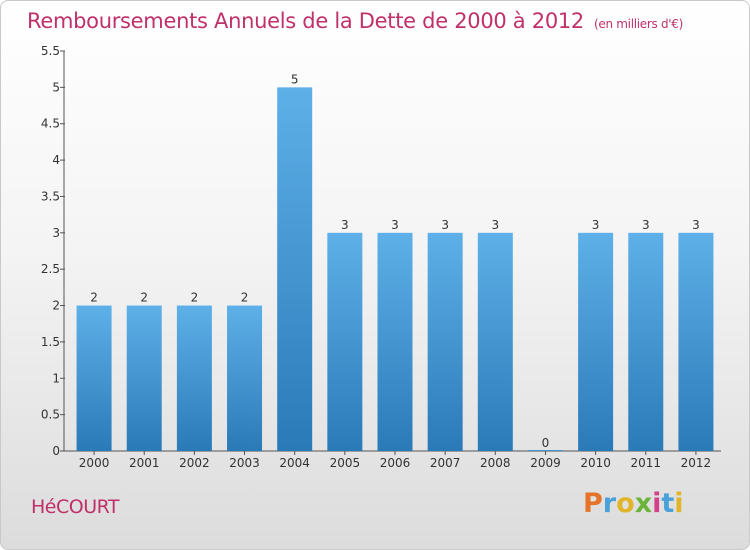 The width and height of the screenshot is (750, 550). What do you see at coordinates (194, 463) in the screenshot?
I see `x-tick-label: 2002` at bounding box center [194, 463].